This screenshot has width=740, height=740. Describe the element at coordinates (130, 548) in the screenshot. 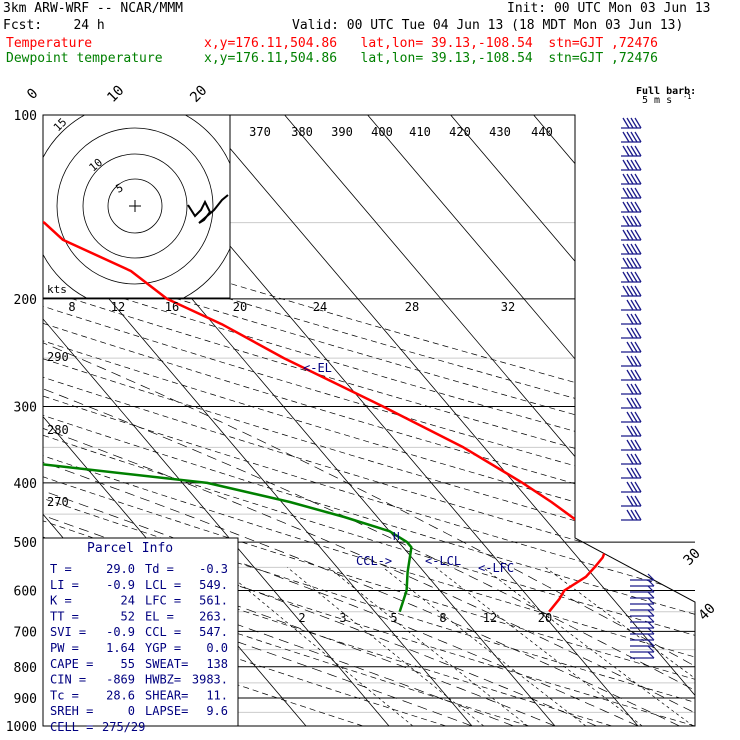

I see `parcel-info-title: Parcel Info` at that location.